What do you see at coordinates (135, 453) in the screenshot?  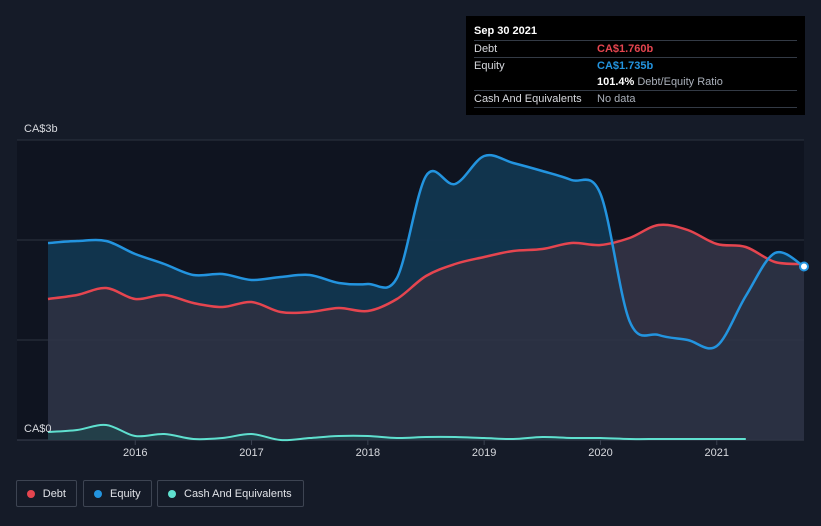 I see `x-tick-label: 2016` at bounding box center [135, 453].